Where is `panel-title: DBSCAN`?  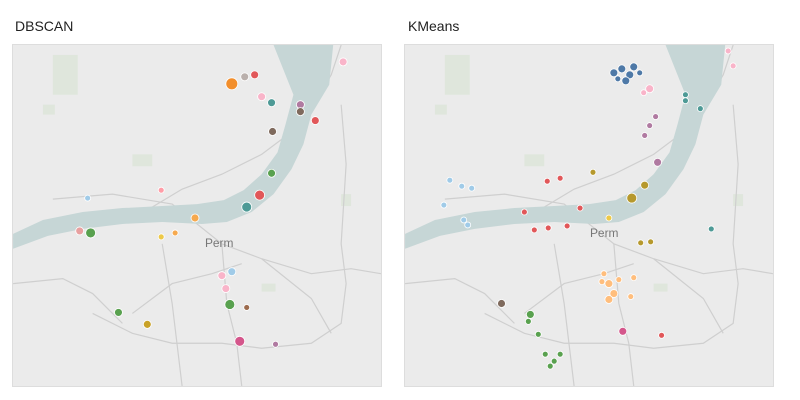 panel-title: DBSCAN is located at coordinates (44, 26).